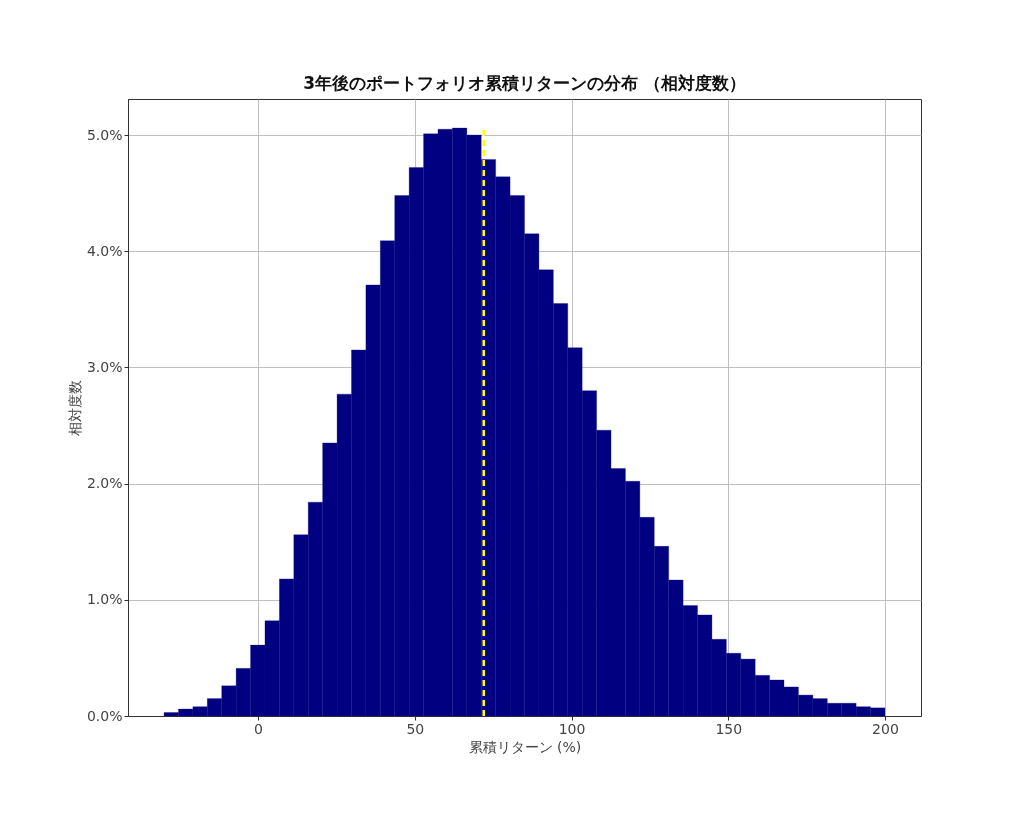  What do you see at coordinates (415, 728) in the screenshot?
I see `x-tick-label: 50` at bounding box center [415, 728].